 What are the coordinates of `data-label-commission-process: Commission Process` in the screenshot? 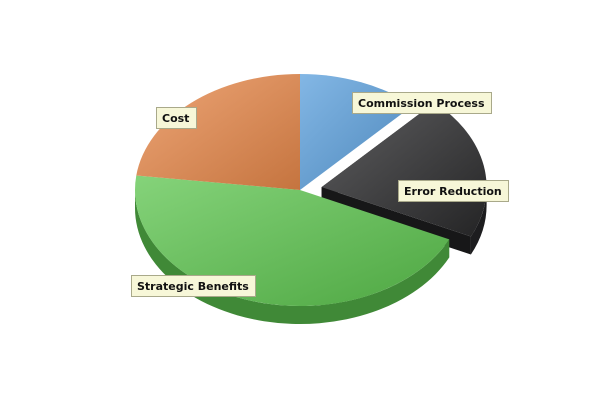 It's located at (422, 103).